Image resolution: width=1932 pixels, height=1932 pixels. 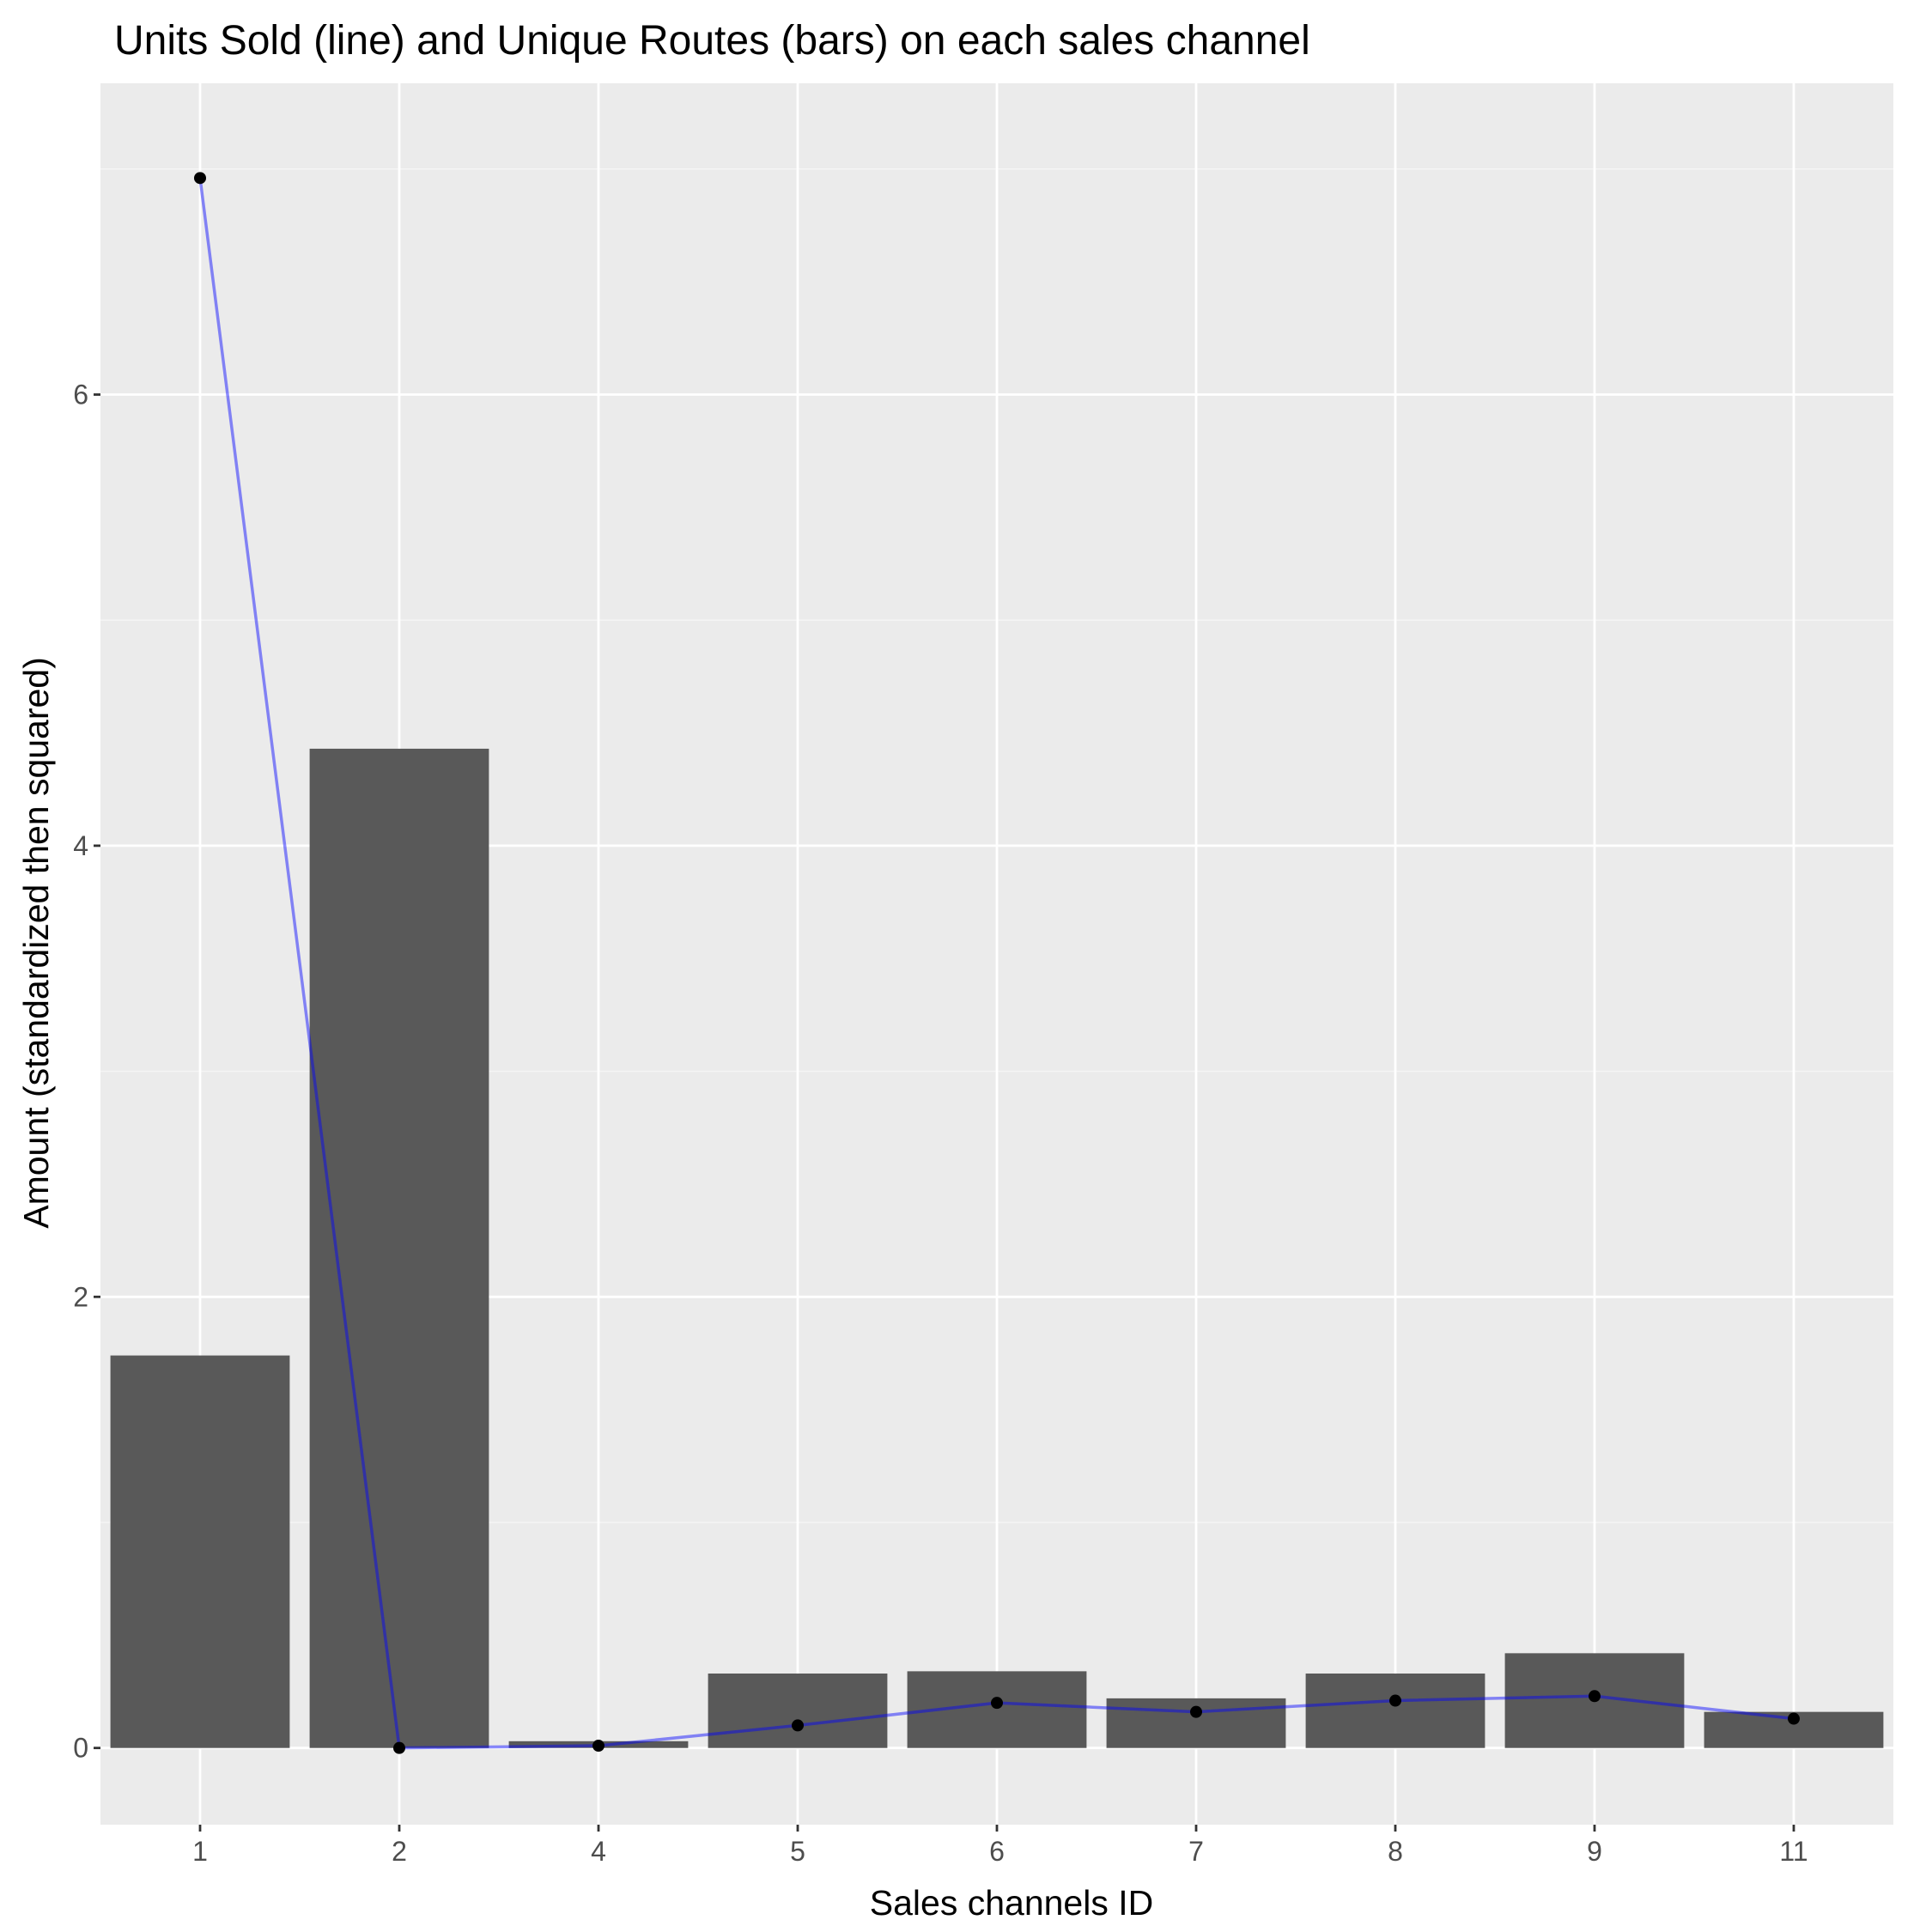 What do you see at coordinates (80, 1297) in the screenshot?
I see `y-tick-label: 2` at bounding box center [80, 1297].